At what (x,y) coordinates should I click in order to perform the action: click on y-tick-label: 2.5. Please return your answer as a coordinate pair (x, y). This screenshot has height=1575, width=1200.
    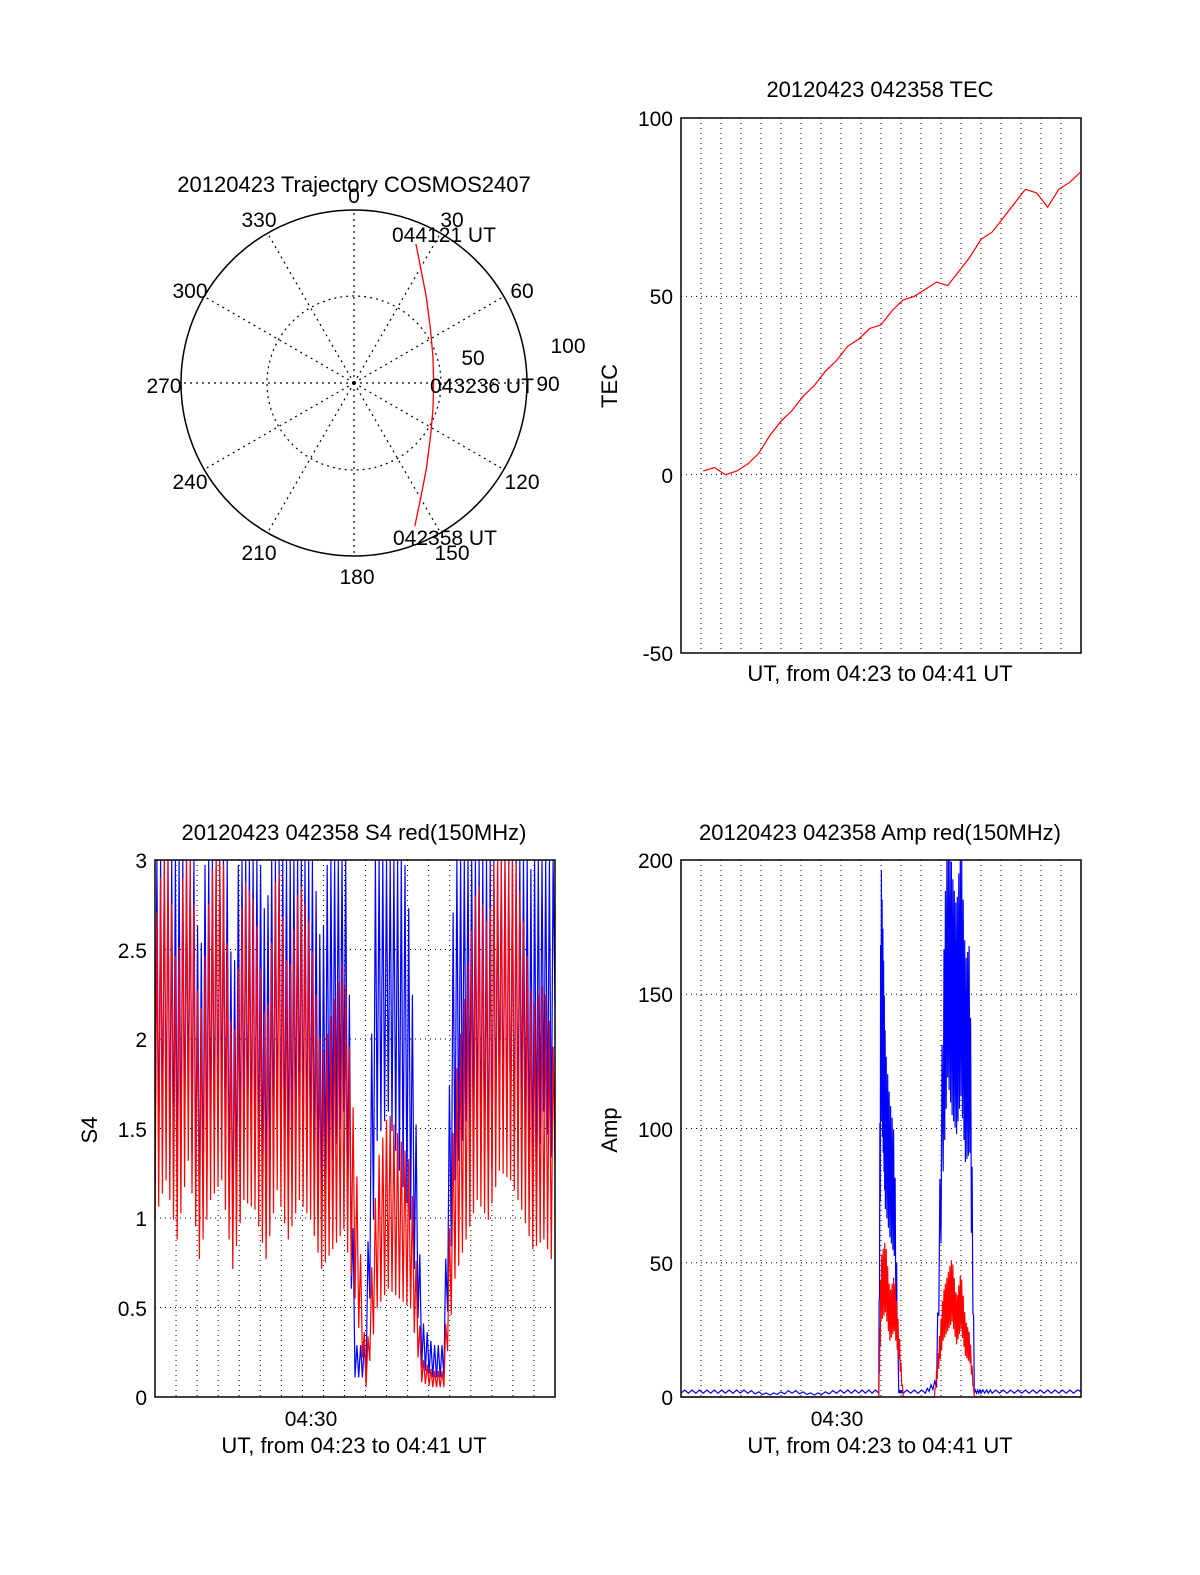
    Looking at the image, I should click on (132, 951).